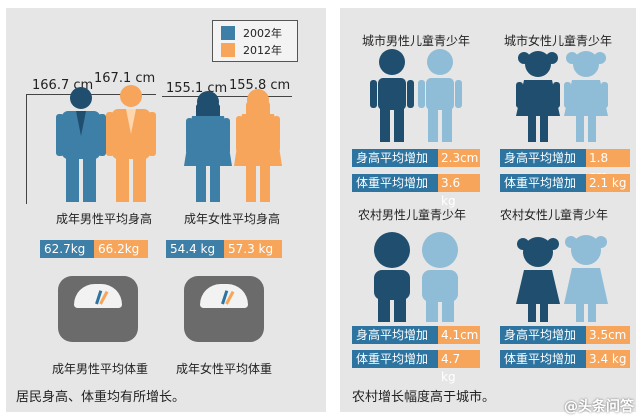 Image resolution: width=640 pixels, height=418 pixels. Describe the element at coordinates (424, 397) in the screenshot. I see `right-summary: 农村增长幅度高于城市。` at that location.